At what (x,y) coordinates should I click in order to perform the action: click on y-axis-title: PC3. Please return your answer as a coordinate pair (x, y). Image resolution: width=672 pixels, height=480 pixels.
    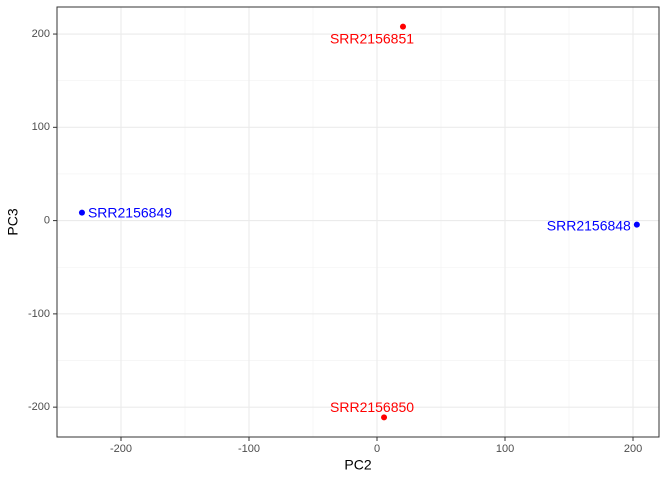
    Looking at the image, I should click on (13, 221).